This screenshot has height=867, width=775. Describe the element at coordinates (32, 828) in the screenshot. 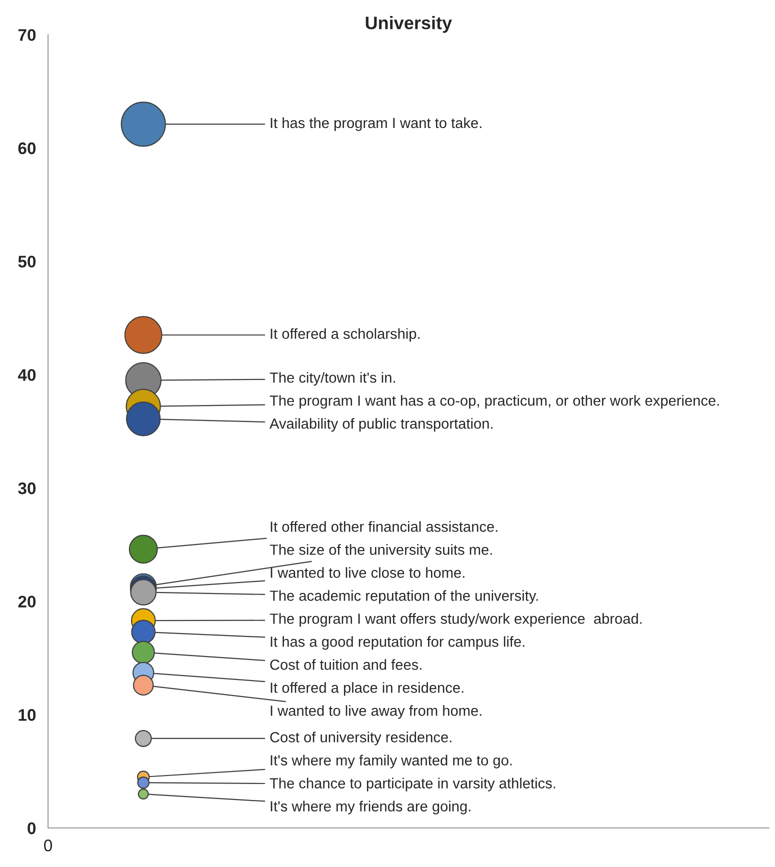

I see `y-tick-label: 0` at that location.